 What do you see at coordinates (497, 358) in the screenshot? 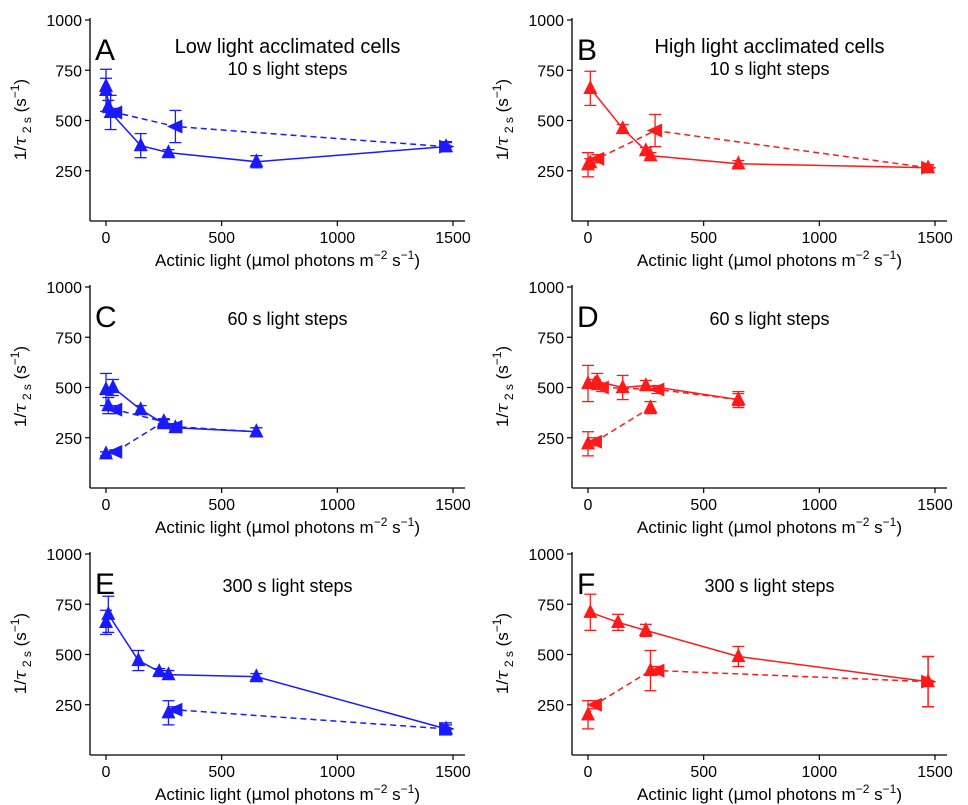
I see `y-axis-label-sup: −1` at bounding box center [497, 358].